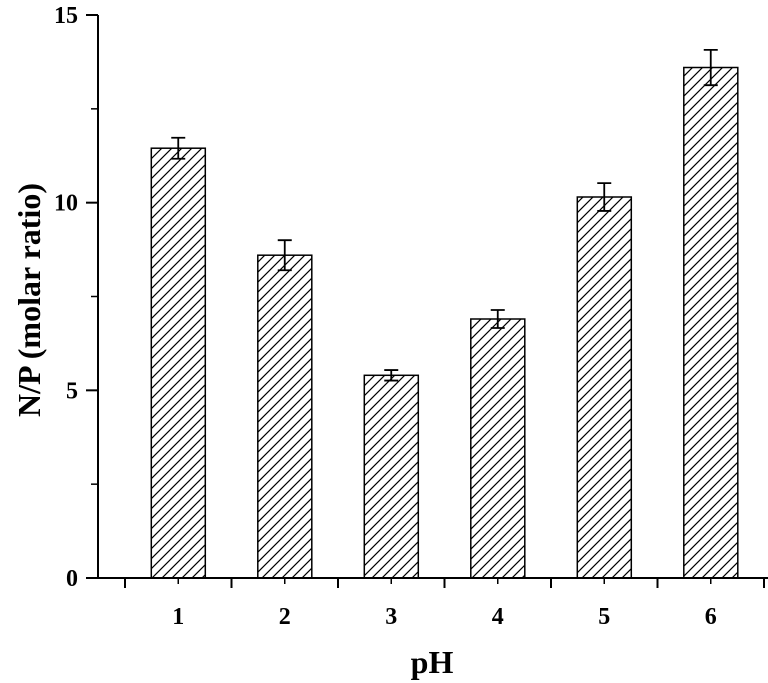 The height and width of the screenshot is (683, 768). What do you see at coordinates (72, 579) in the screenshot?
I see `y-tick-label-0: 0` at bounding box center [72, 579].